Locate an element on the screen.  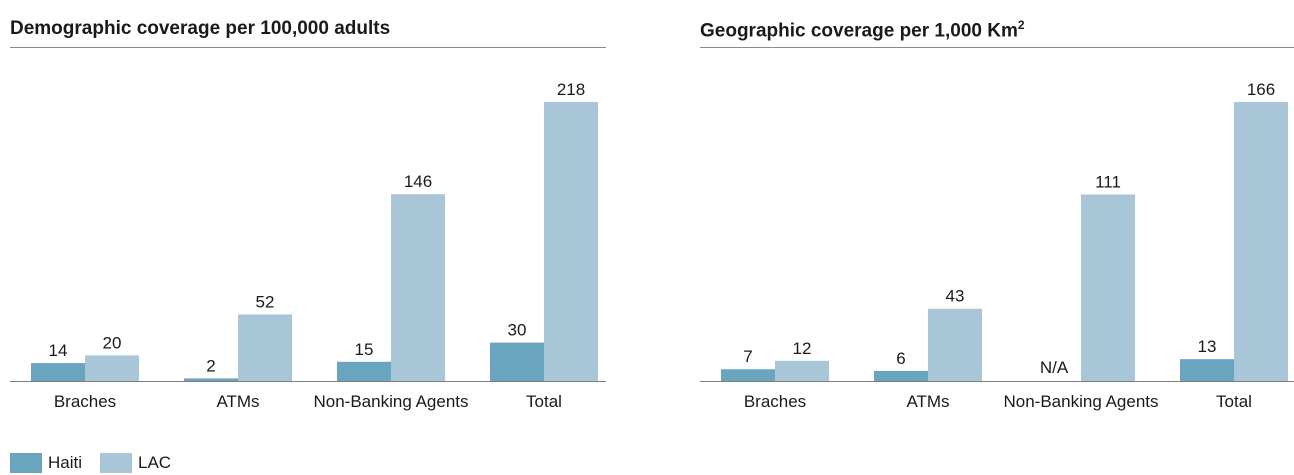
data-label-lac: 20 is located at coordinates (112, 342).